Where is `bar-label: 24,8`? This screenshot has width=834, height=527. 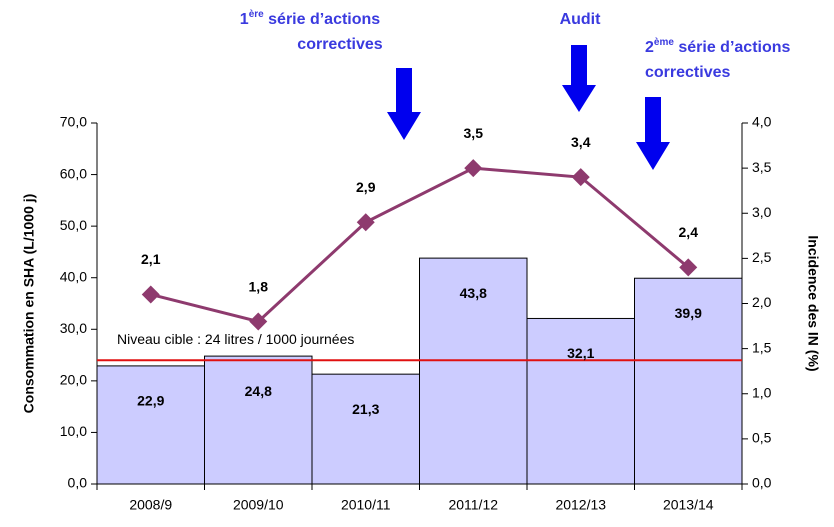
bar-label: 24,8 is located at coordinates (258, 391).